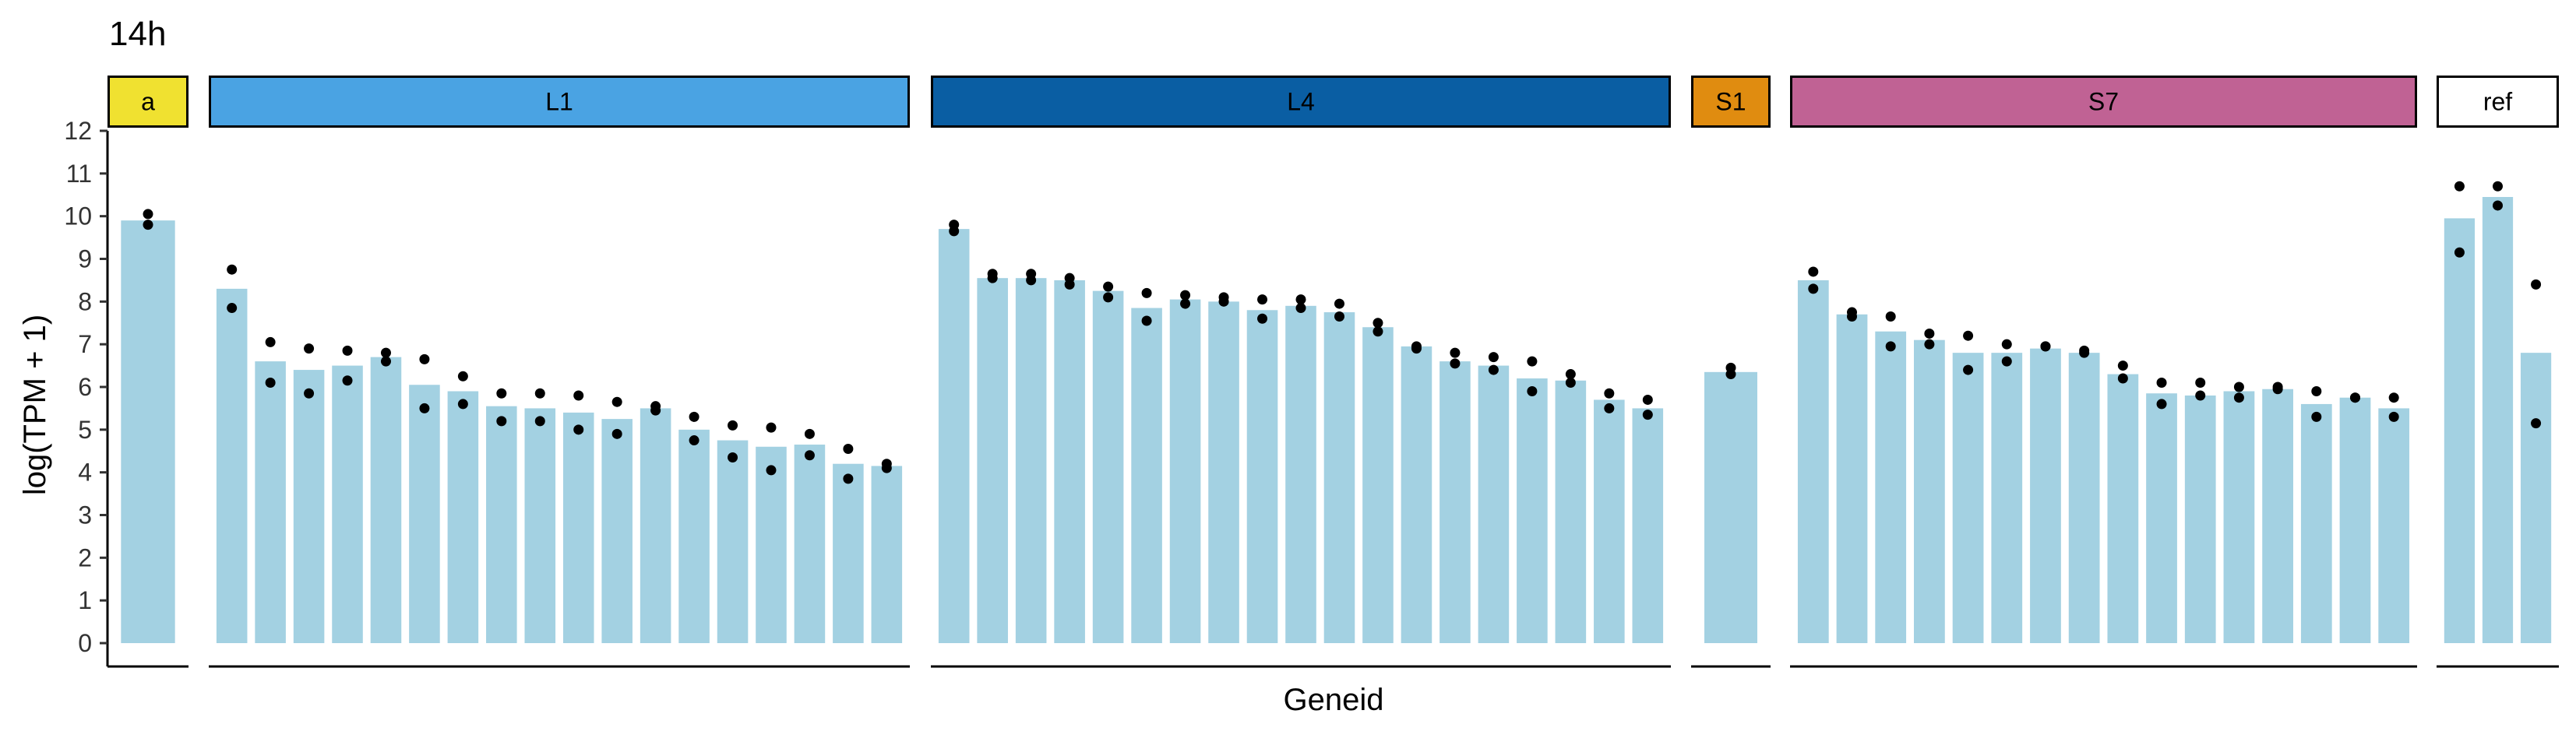  Describe the element at coordinates (1730, 102) in the screenshot. I see `facet-strip-label: S1` at that location.